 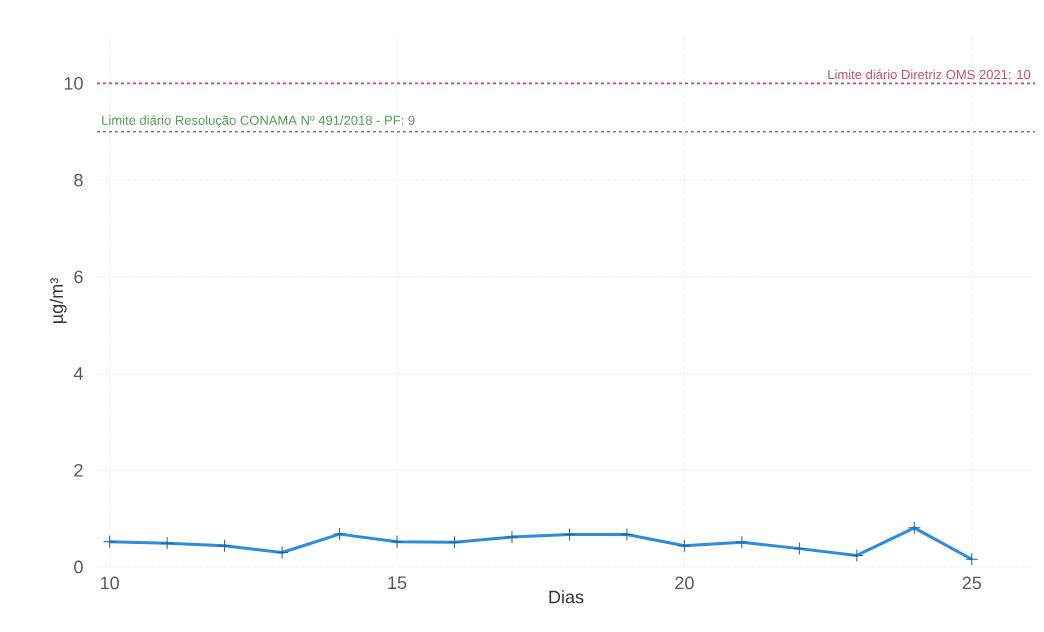 I want to click on y-tick-label: 0, so click(x=78, y=567).